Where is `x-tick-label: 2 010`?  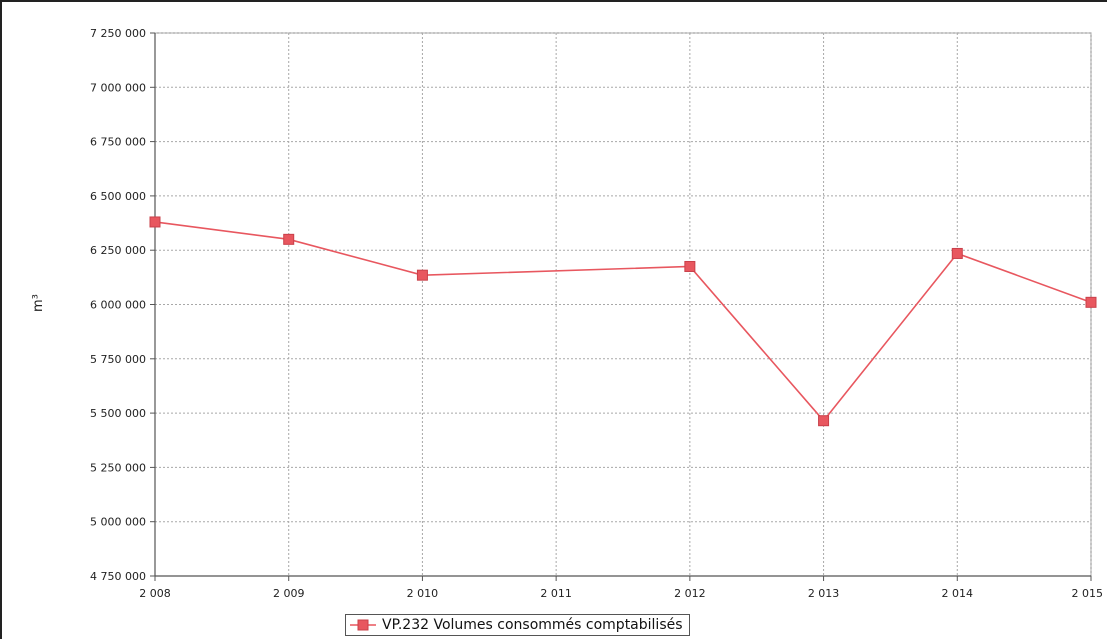 x-tick-label: 2 010 is located at coordinates (423, 593).